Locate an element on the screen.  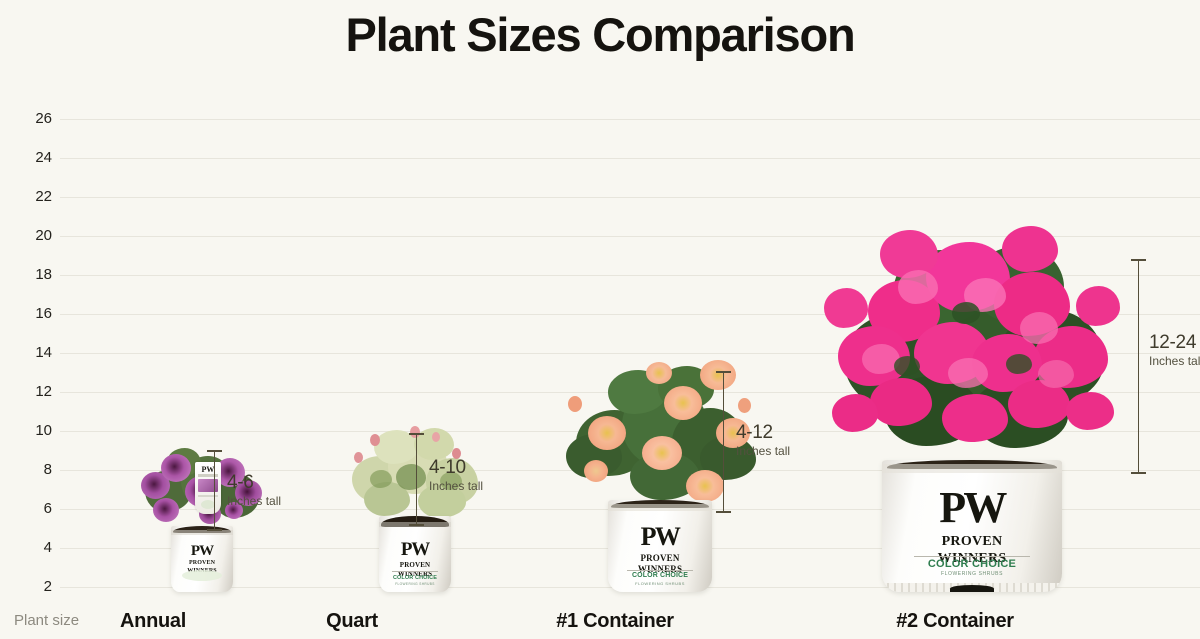
measure-units-annual: Inches tall is located at coordinates (254, 501).